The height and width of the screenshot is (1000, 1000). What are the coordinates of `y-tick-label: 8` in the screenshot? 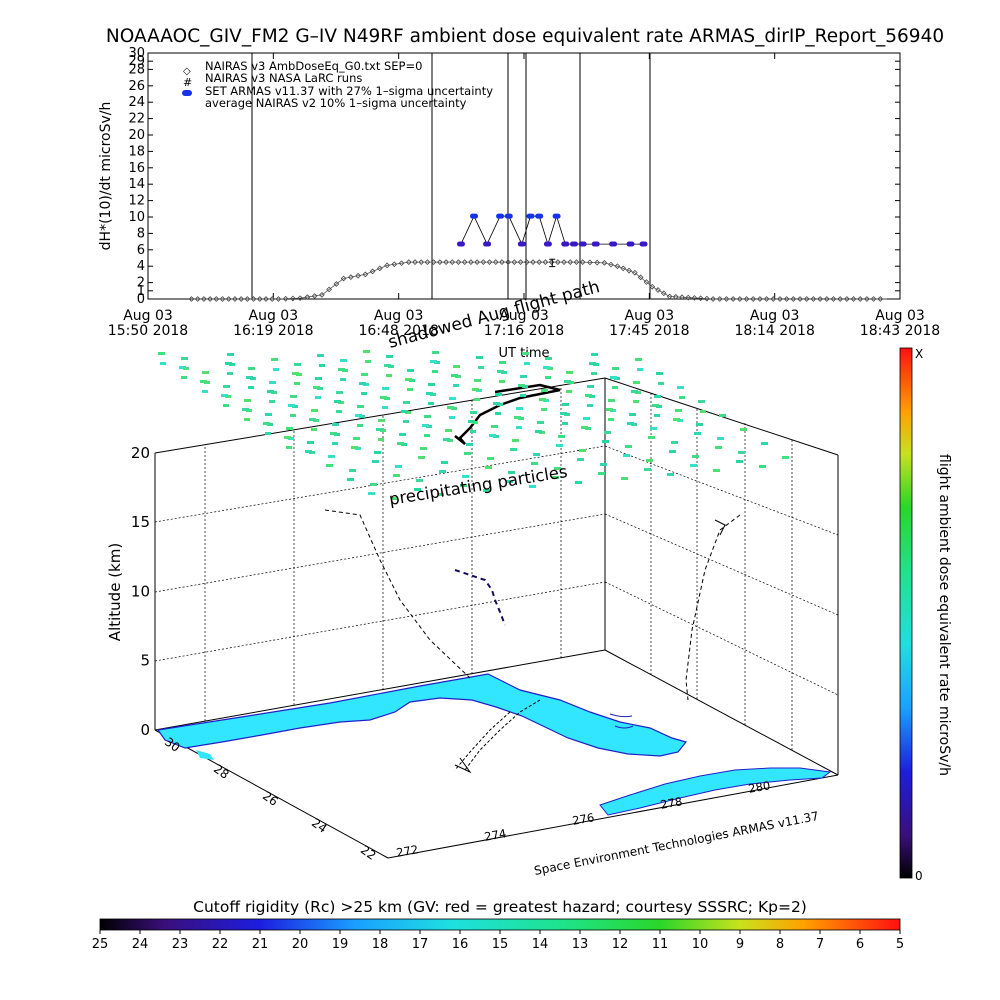 It's located at (141, 233).